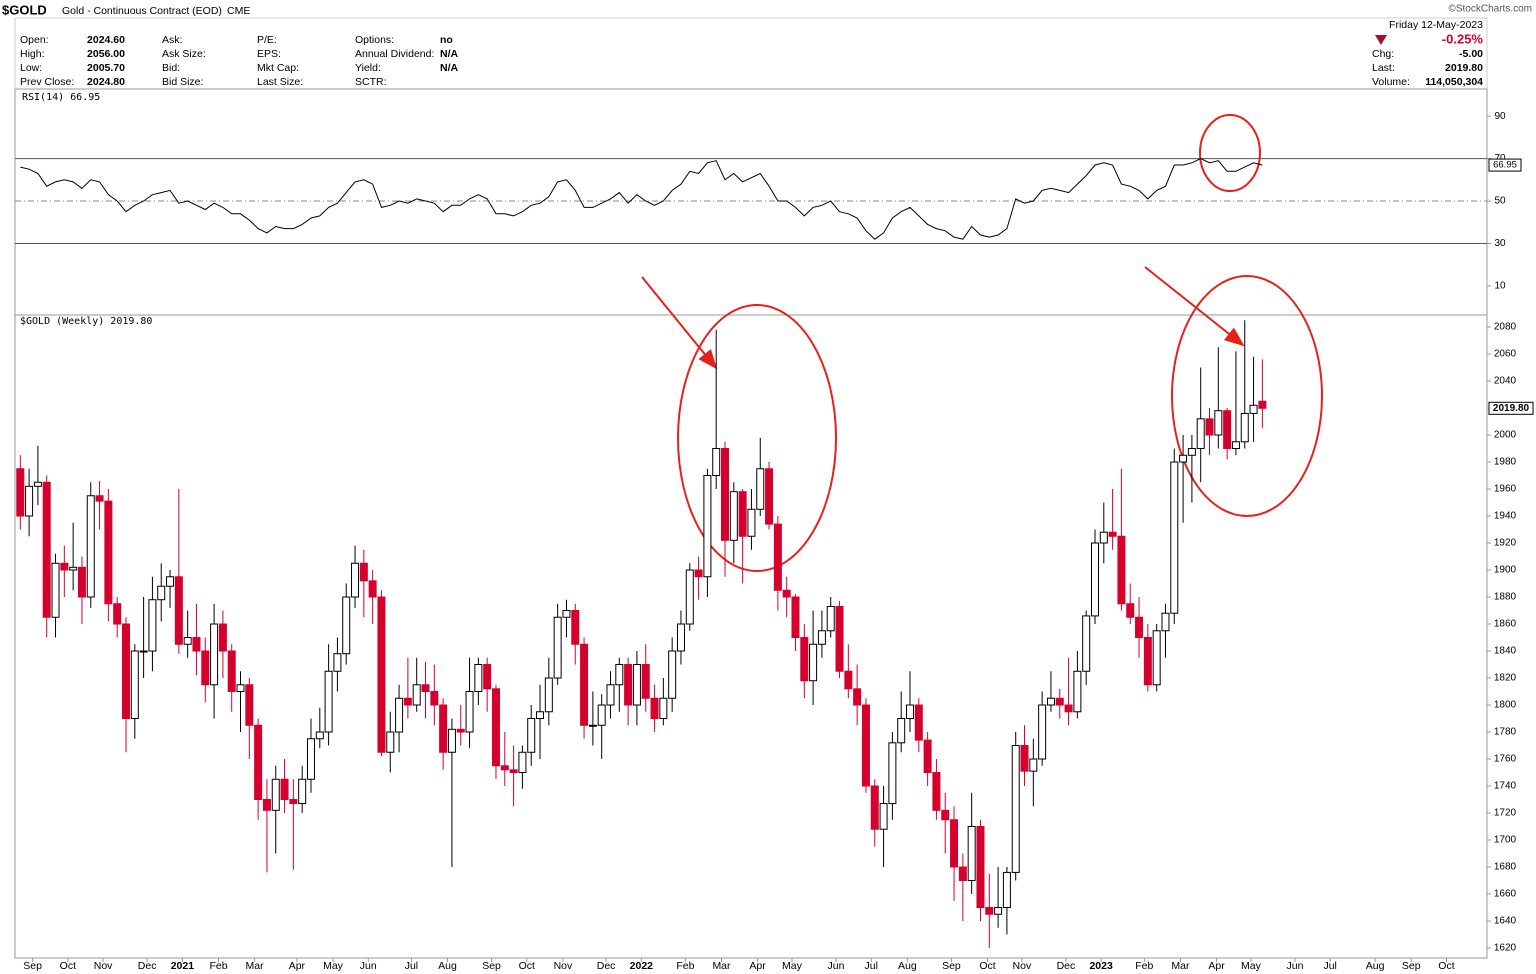 The image size is (1536, 974). I want to click on field-label: High:, so click(32, 54).